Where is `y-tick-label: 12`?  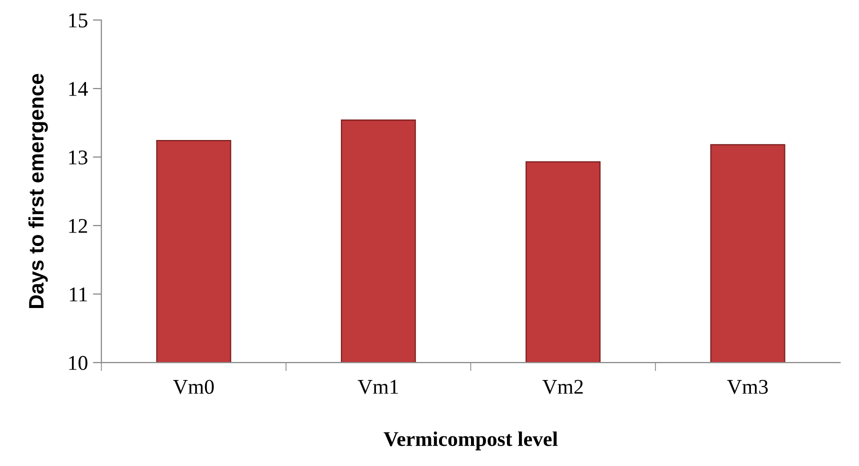
y-tick-label: 12 is located at coordinates (78, 225).